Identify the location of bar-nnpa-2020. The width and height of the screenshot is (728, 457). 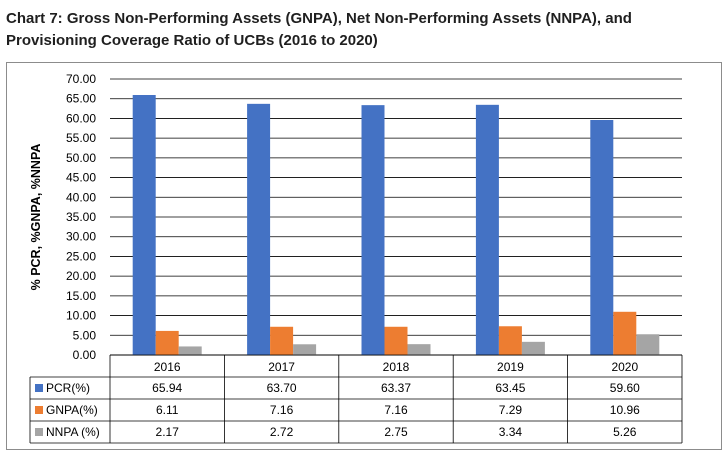
(648, 344).